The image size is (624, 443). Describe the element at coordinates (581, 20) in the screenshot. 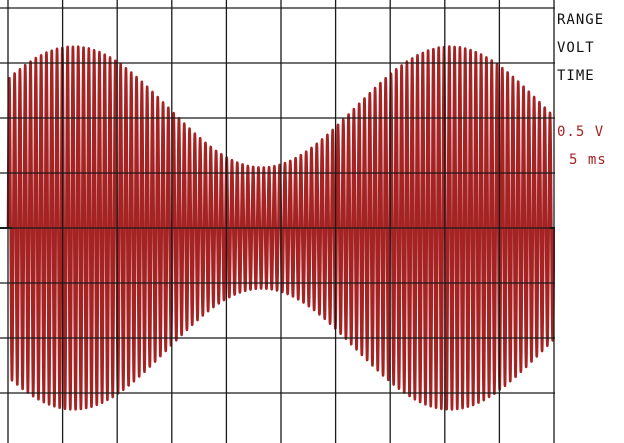

I see `range-label: RANGE` at that location.